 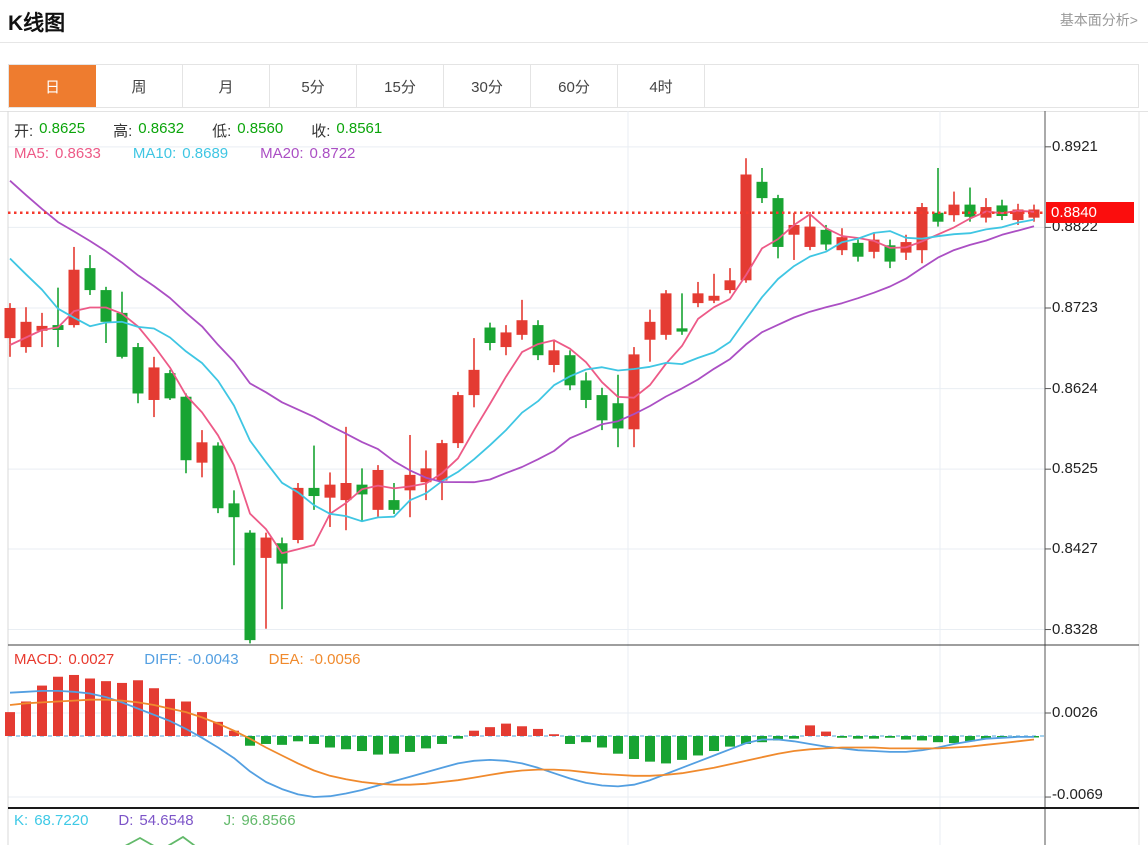 What do you see at coordinates (198, 130) in the screenshot?
I see `ohlc-legend: 开: 0.8625 高: 0.8632 低: 0.8560 收: 0.8561` at bounding box center [198, 130].